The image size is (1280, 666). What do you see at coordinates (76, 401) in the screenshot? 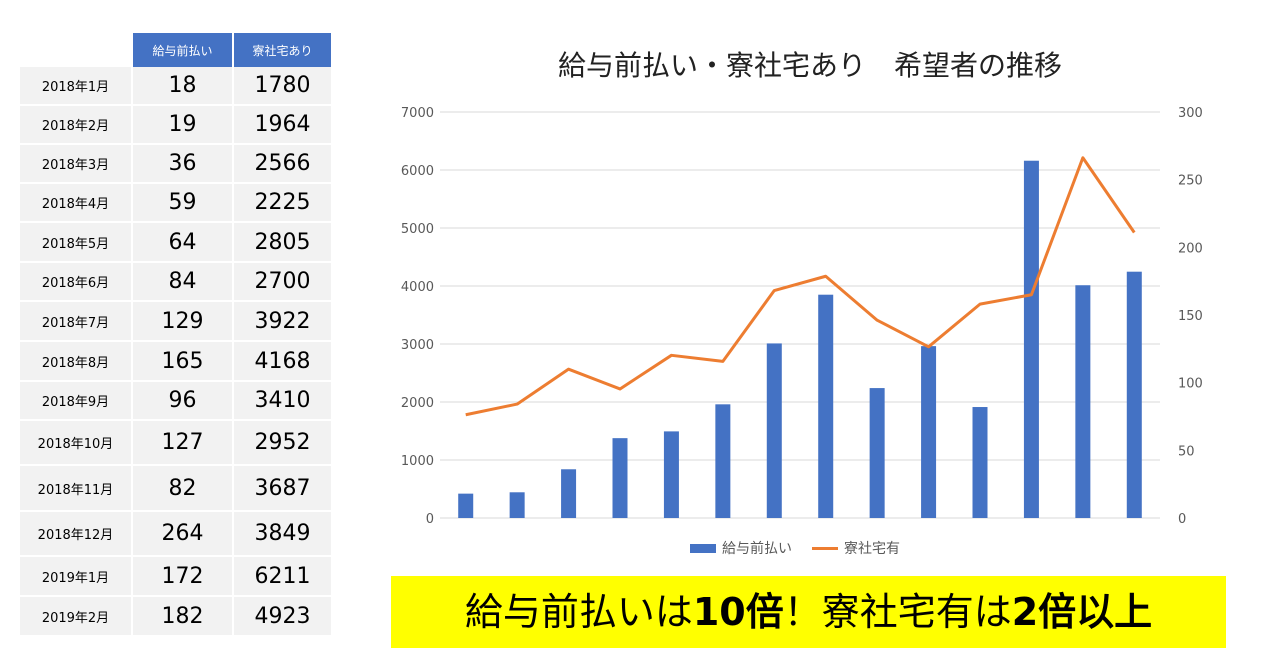
I see `month-cell: 2018年9月` at bounding box center [76, 401].